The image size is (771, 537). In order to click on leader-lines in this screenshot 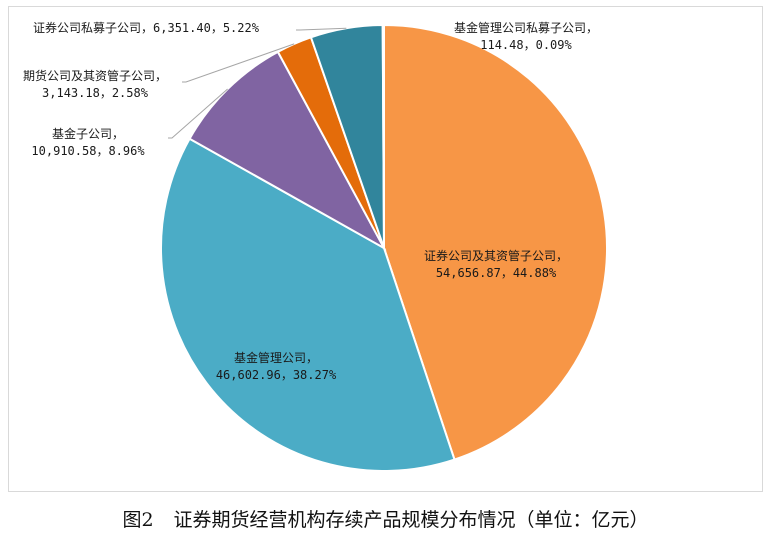, I will do `click(257, 83)`.